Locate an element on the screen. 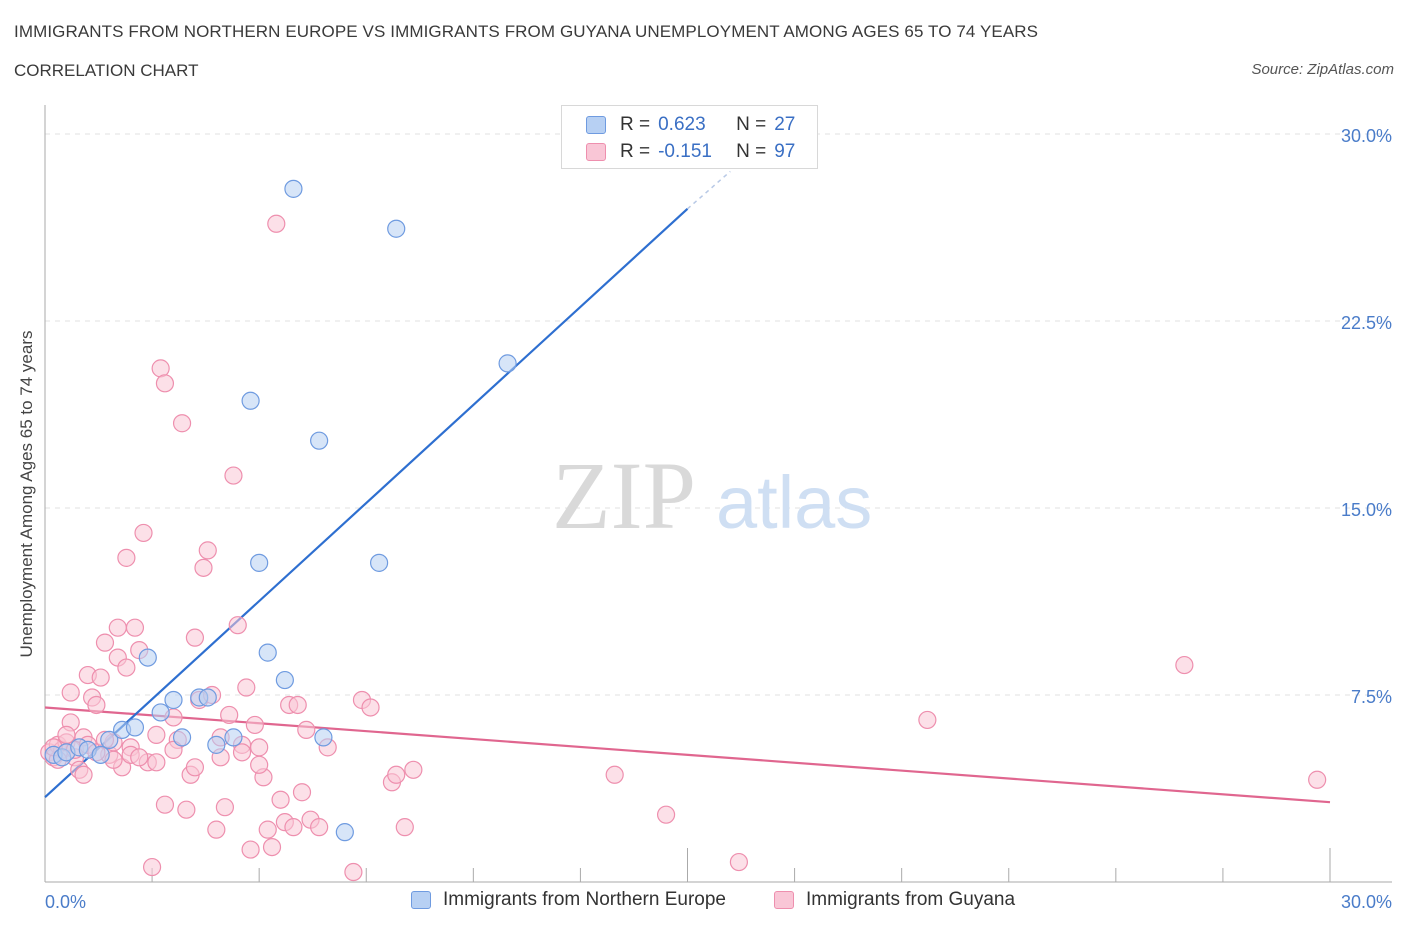 The width and height of the screenshot is (1406, 930). legend-row-northern-europe: R = 0.623 N = 27 is located at coordinates (690, 125).